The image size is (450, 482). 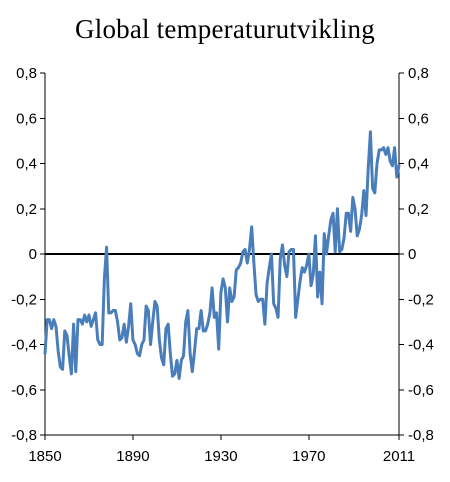 What do you see at coordinates (418, 164) in the screenshot?
I see `y-tick-label-right: 0,4` at bounding box center [418, 164].